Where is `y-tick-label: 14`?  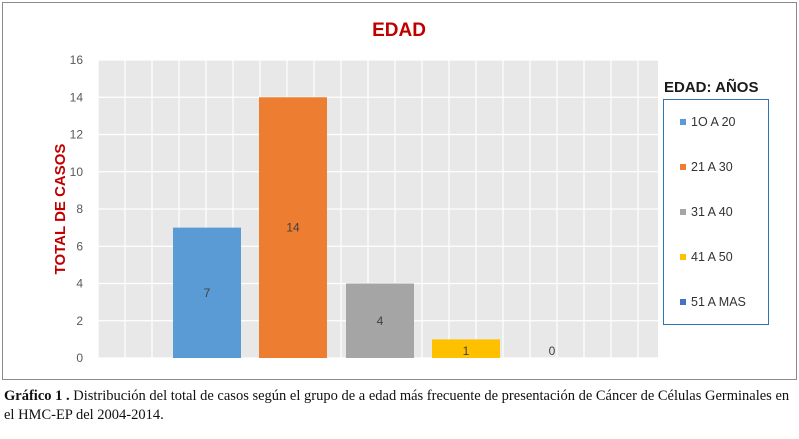
y-tick-label: 14 is located at coordinates (77, 97).